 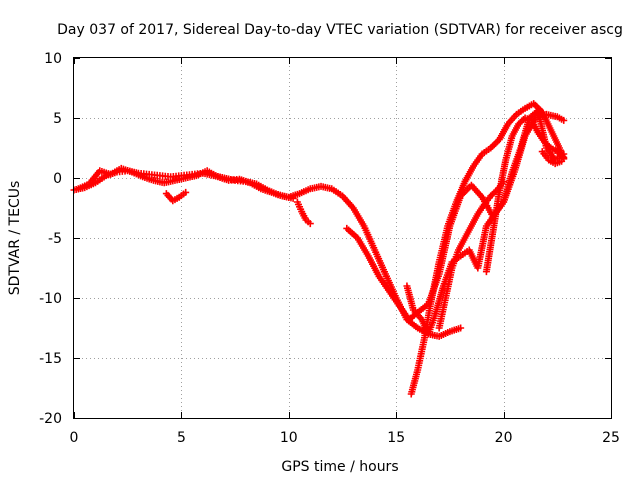 I want to click on y-axis-label: SDTVAR / TECUs, so click(x=15, y=238).